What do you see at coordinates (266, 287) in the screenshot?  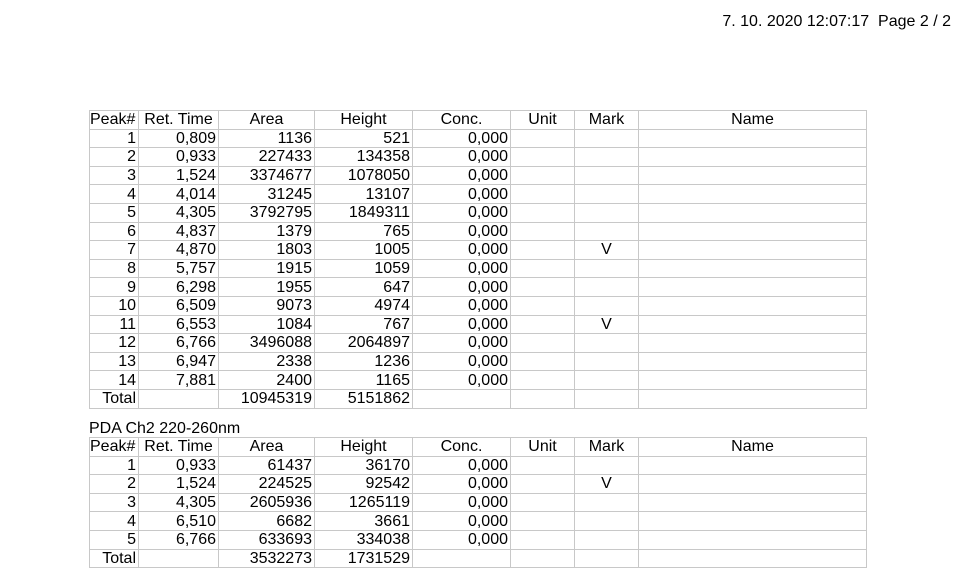 I see `table-cell: 1955` at bounding box center [266, 287].